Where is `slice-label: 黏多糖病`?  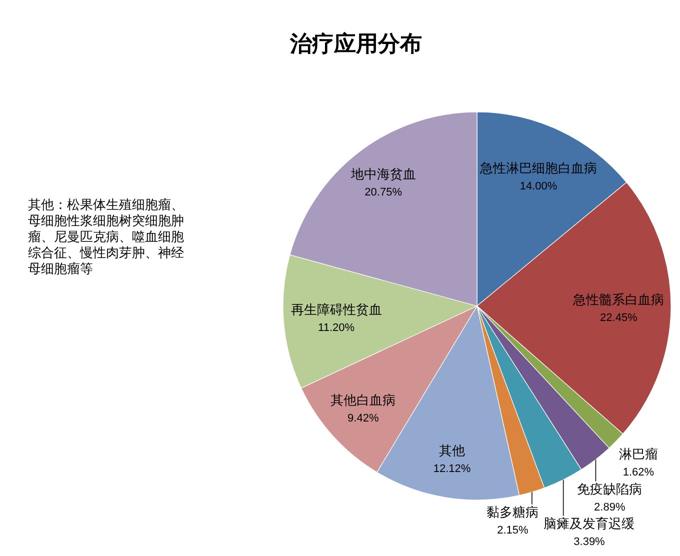
slice-label: 黏多糖病 is located at coordinates (512, 512).